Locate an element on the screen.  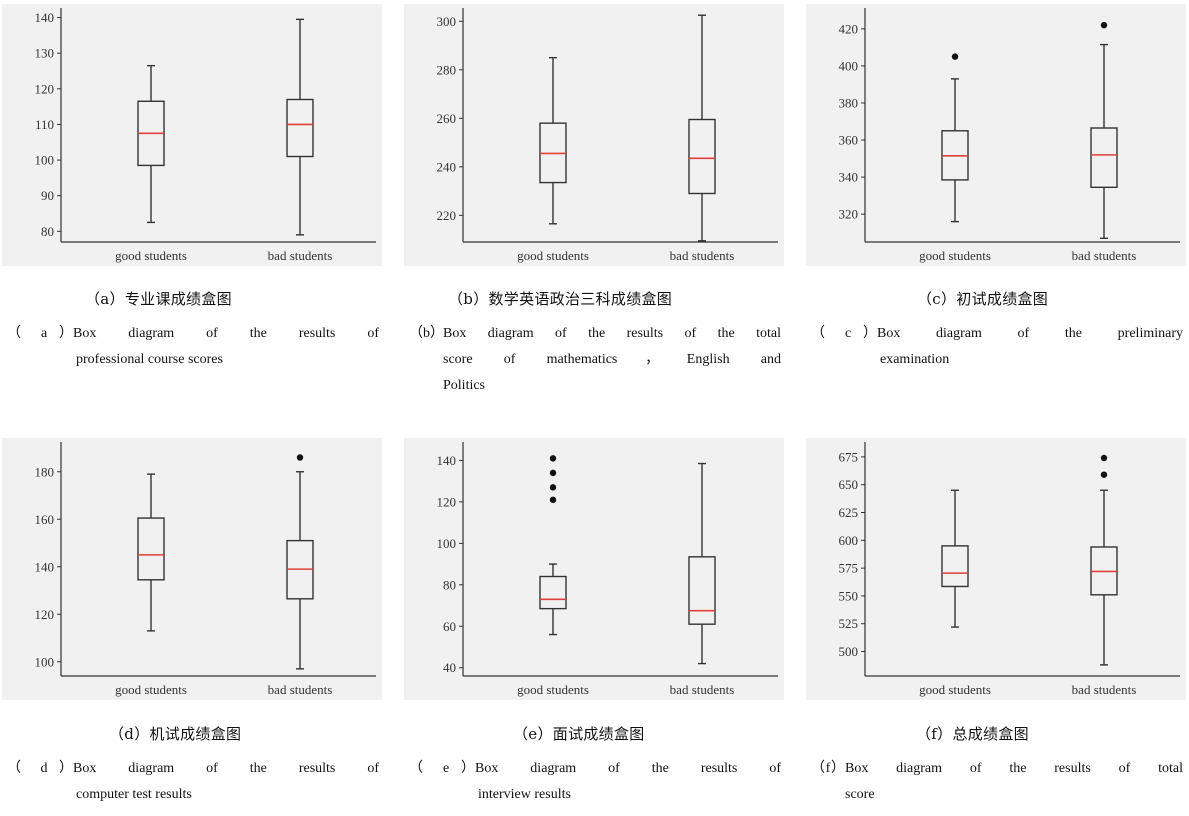
box-plot-d: 100 120 140 160 180 good students bad students is located at coordinates (192, 569).